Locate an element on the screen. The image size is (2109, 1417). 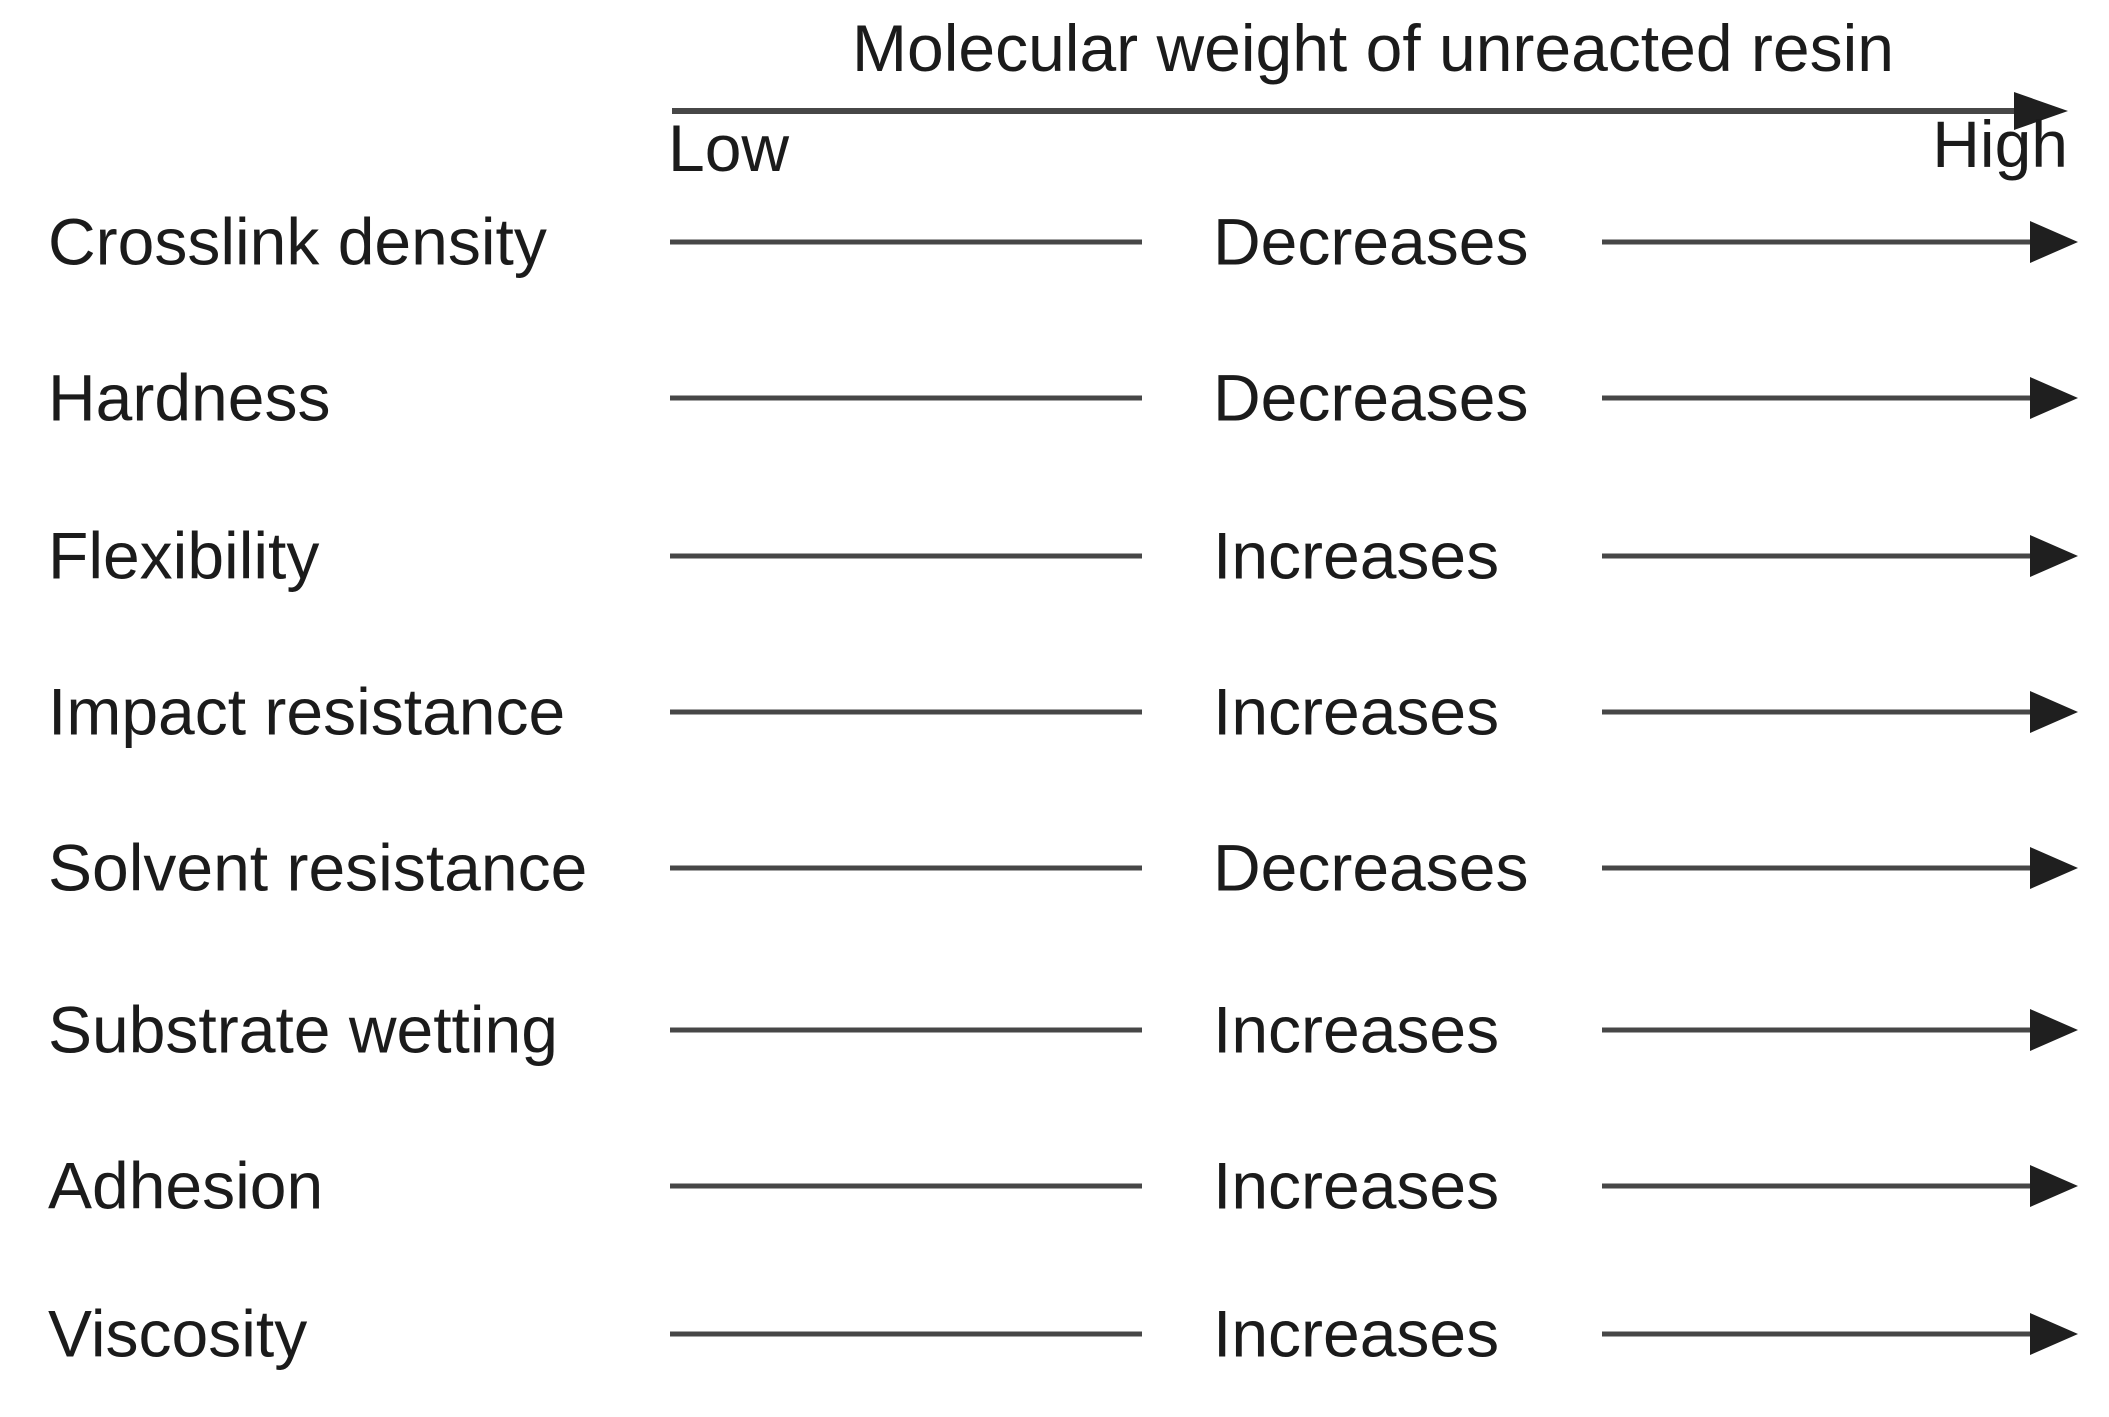
property-row-adhesion: Adhesion Increases is located at coordinates (1054, 1186).